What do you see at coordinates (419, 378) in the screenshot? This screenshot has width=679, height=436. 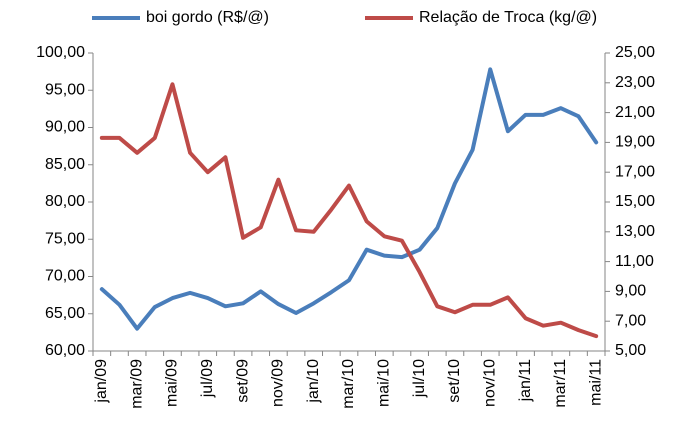 I see `x-tick-label: jul/10` at bounding box center [419, 378].